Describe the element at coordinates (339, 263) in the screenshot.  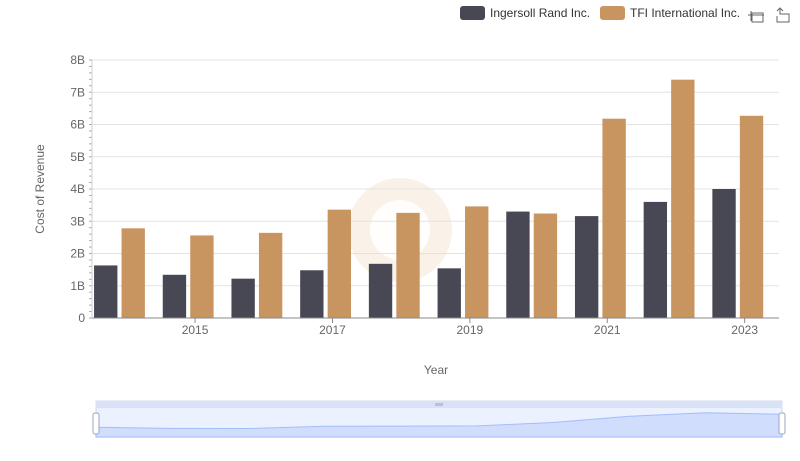
I see `bar-tfi-international-2017` at that location.